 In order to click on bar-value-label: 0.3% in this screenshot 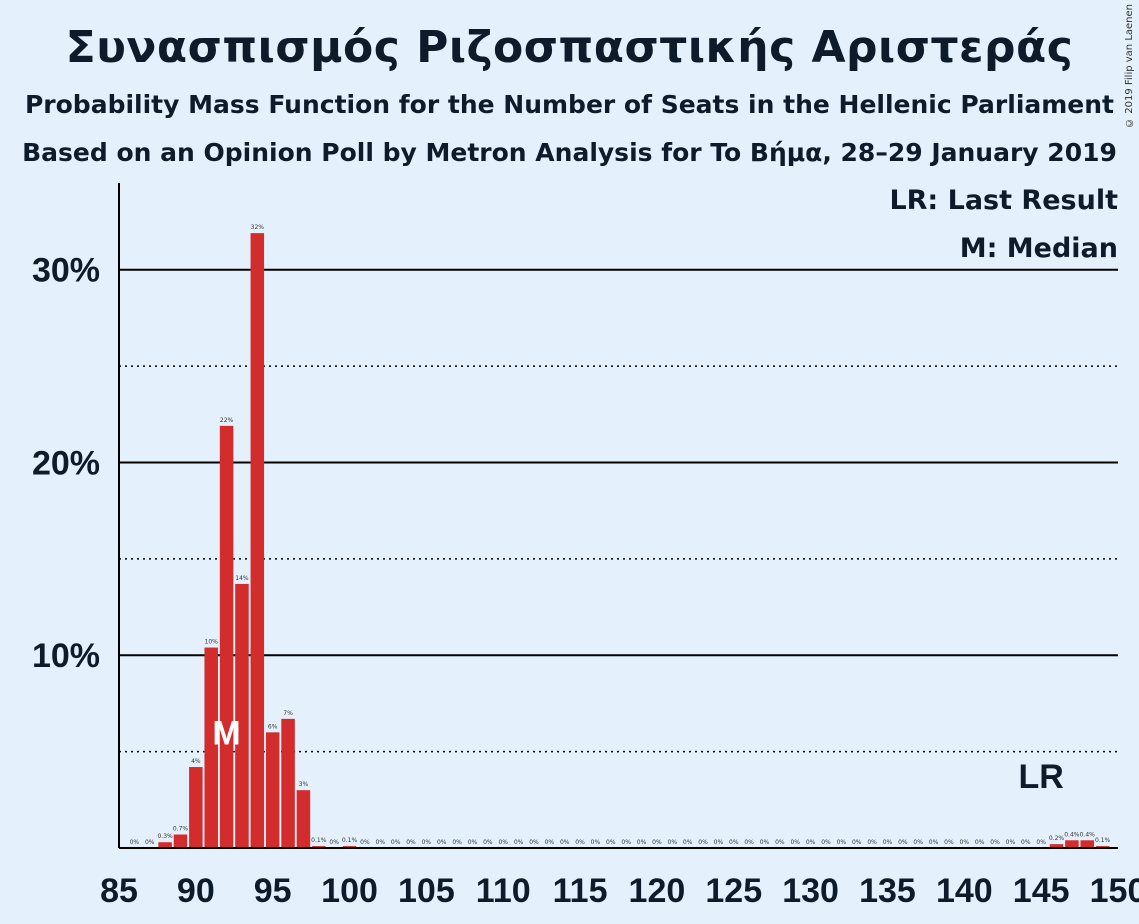, I will do `click(165, 836)`.